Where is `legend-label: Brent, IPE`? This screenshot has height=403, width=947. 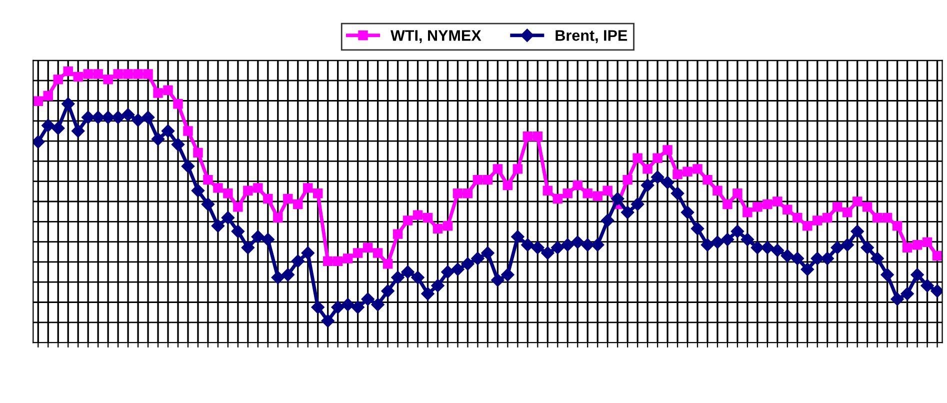 legend-label: Brent, IPE is located at coordinates (592, 37).